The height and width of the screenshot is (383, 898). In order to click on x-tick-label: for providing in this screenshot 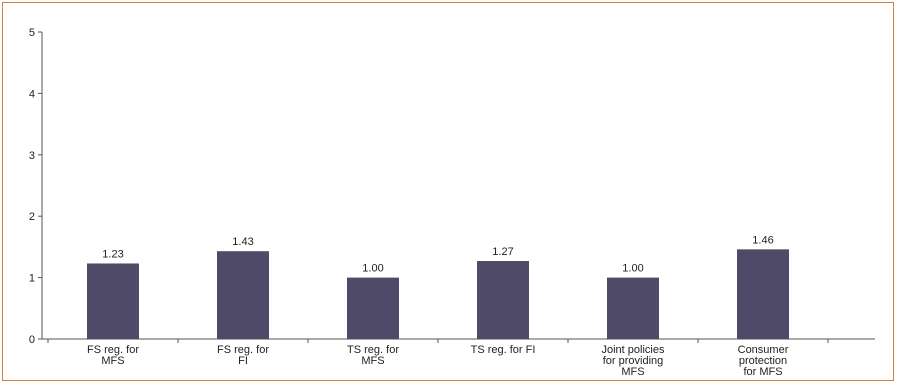, I will do `click(633, 361)`.